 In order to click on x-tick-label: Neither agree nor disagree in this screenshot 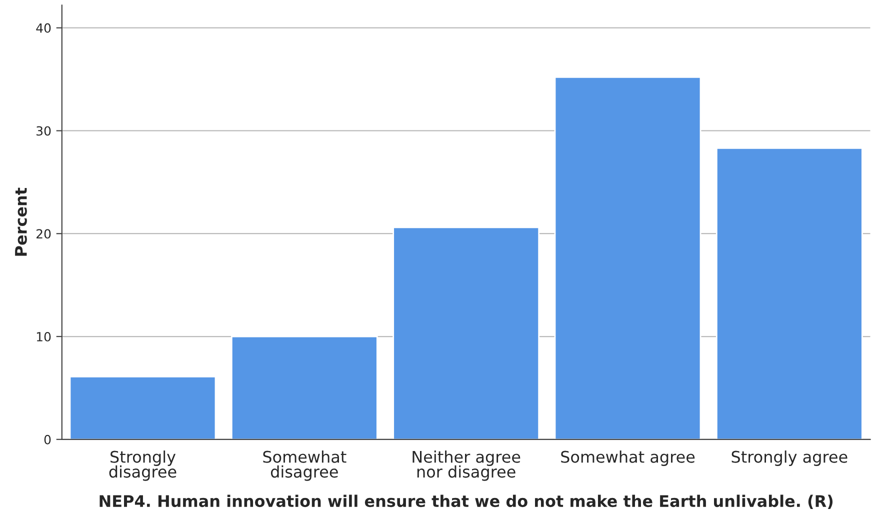, I will do `click(466, 465)`.